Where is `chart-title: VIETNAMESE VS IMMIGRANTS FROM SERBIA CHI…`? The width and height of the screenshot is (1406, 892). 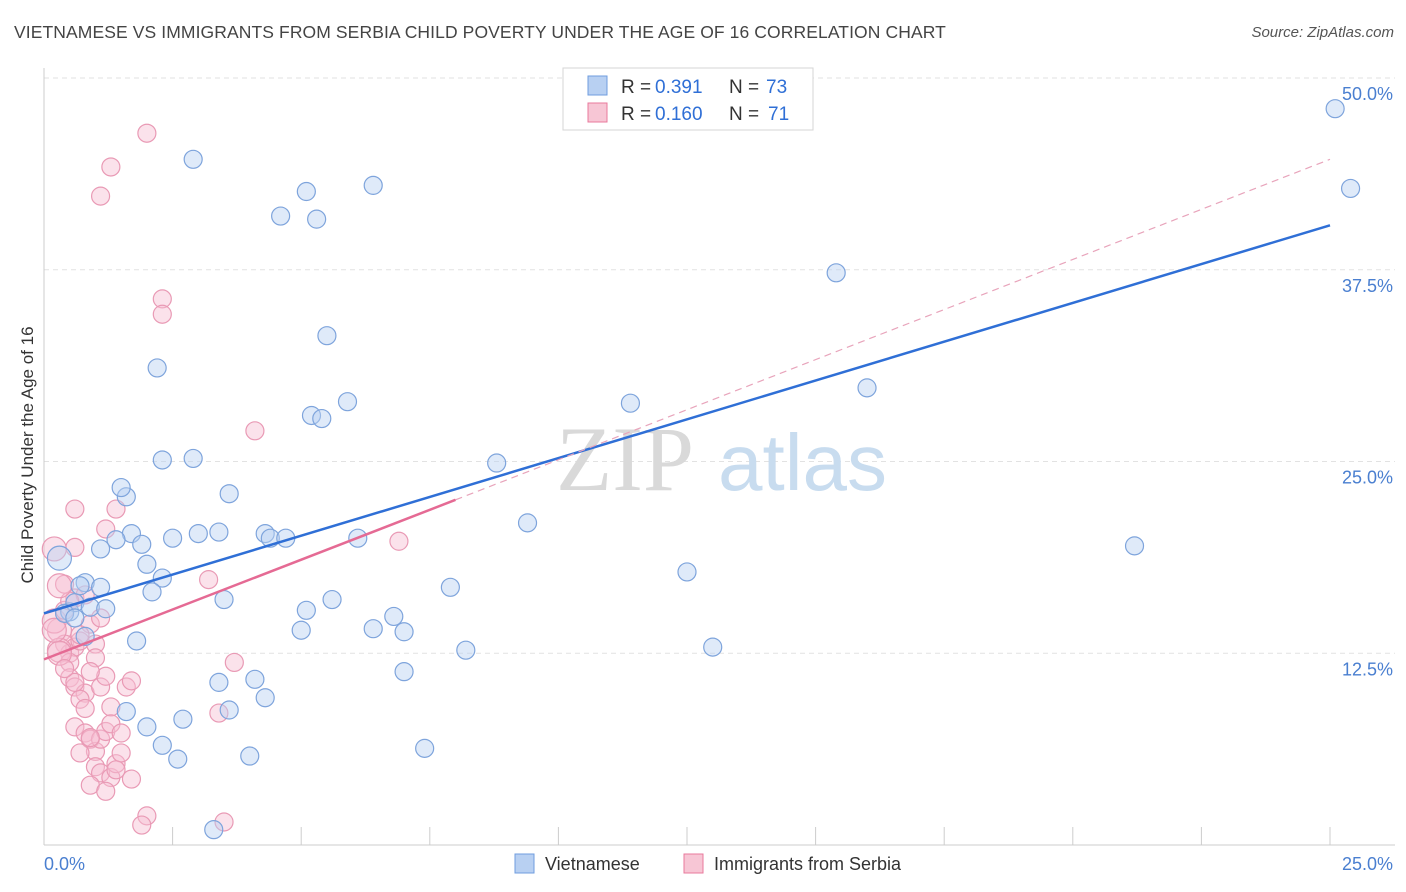 chart-title: VIETNAMESE VS IMMIGRANTS FROM SERBIA CHI… is located at coordinates (480, 32).